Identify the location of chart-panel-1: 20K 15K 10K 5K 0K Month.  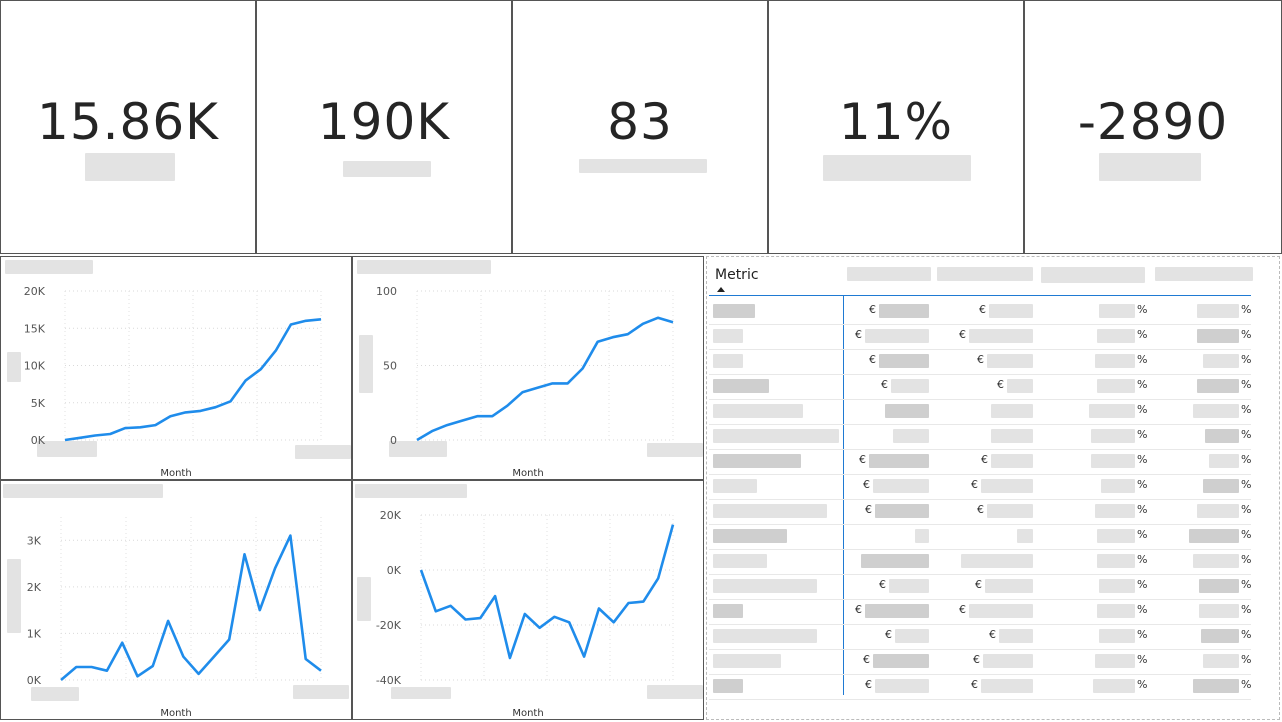
(176, 368).